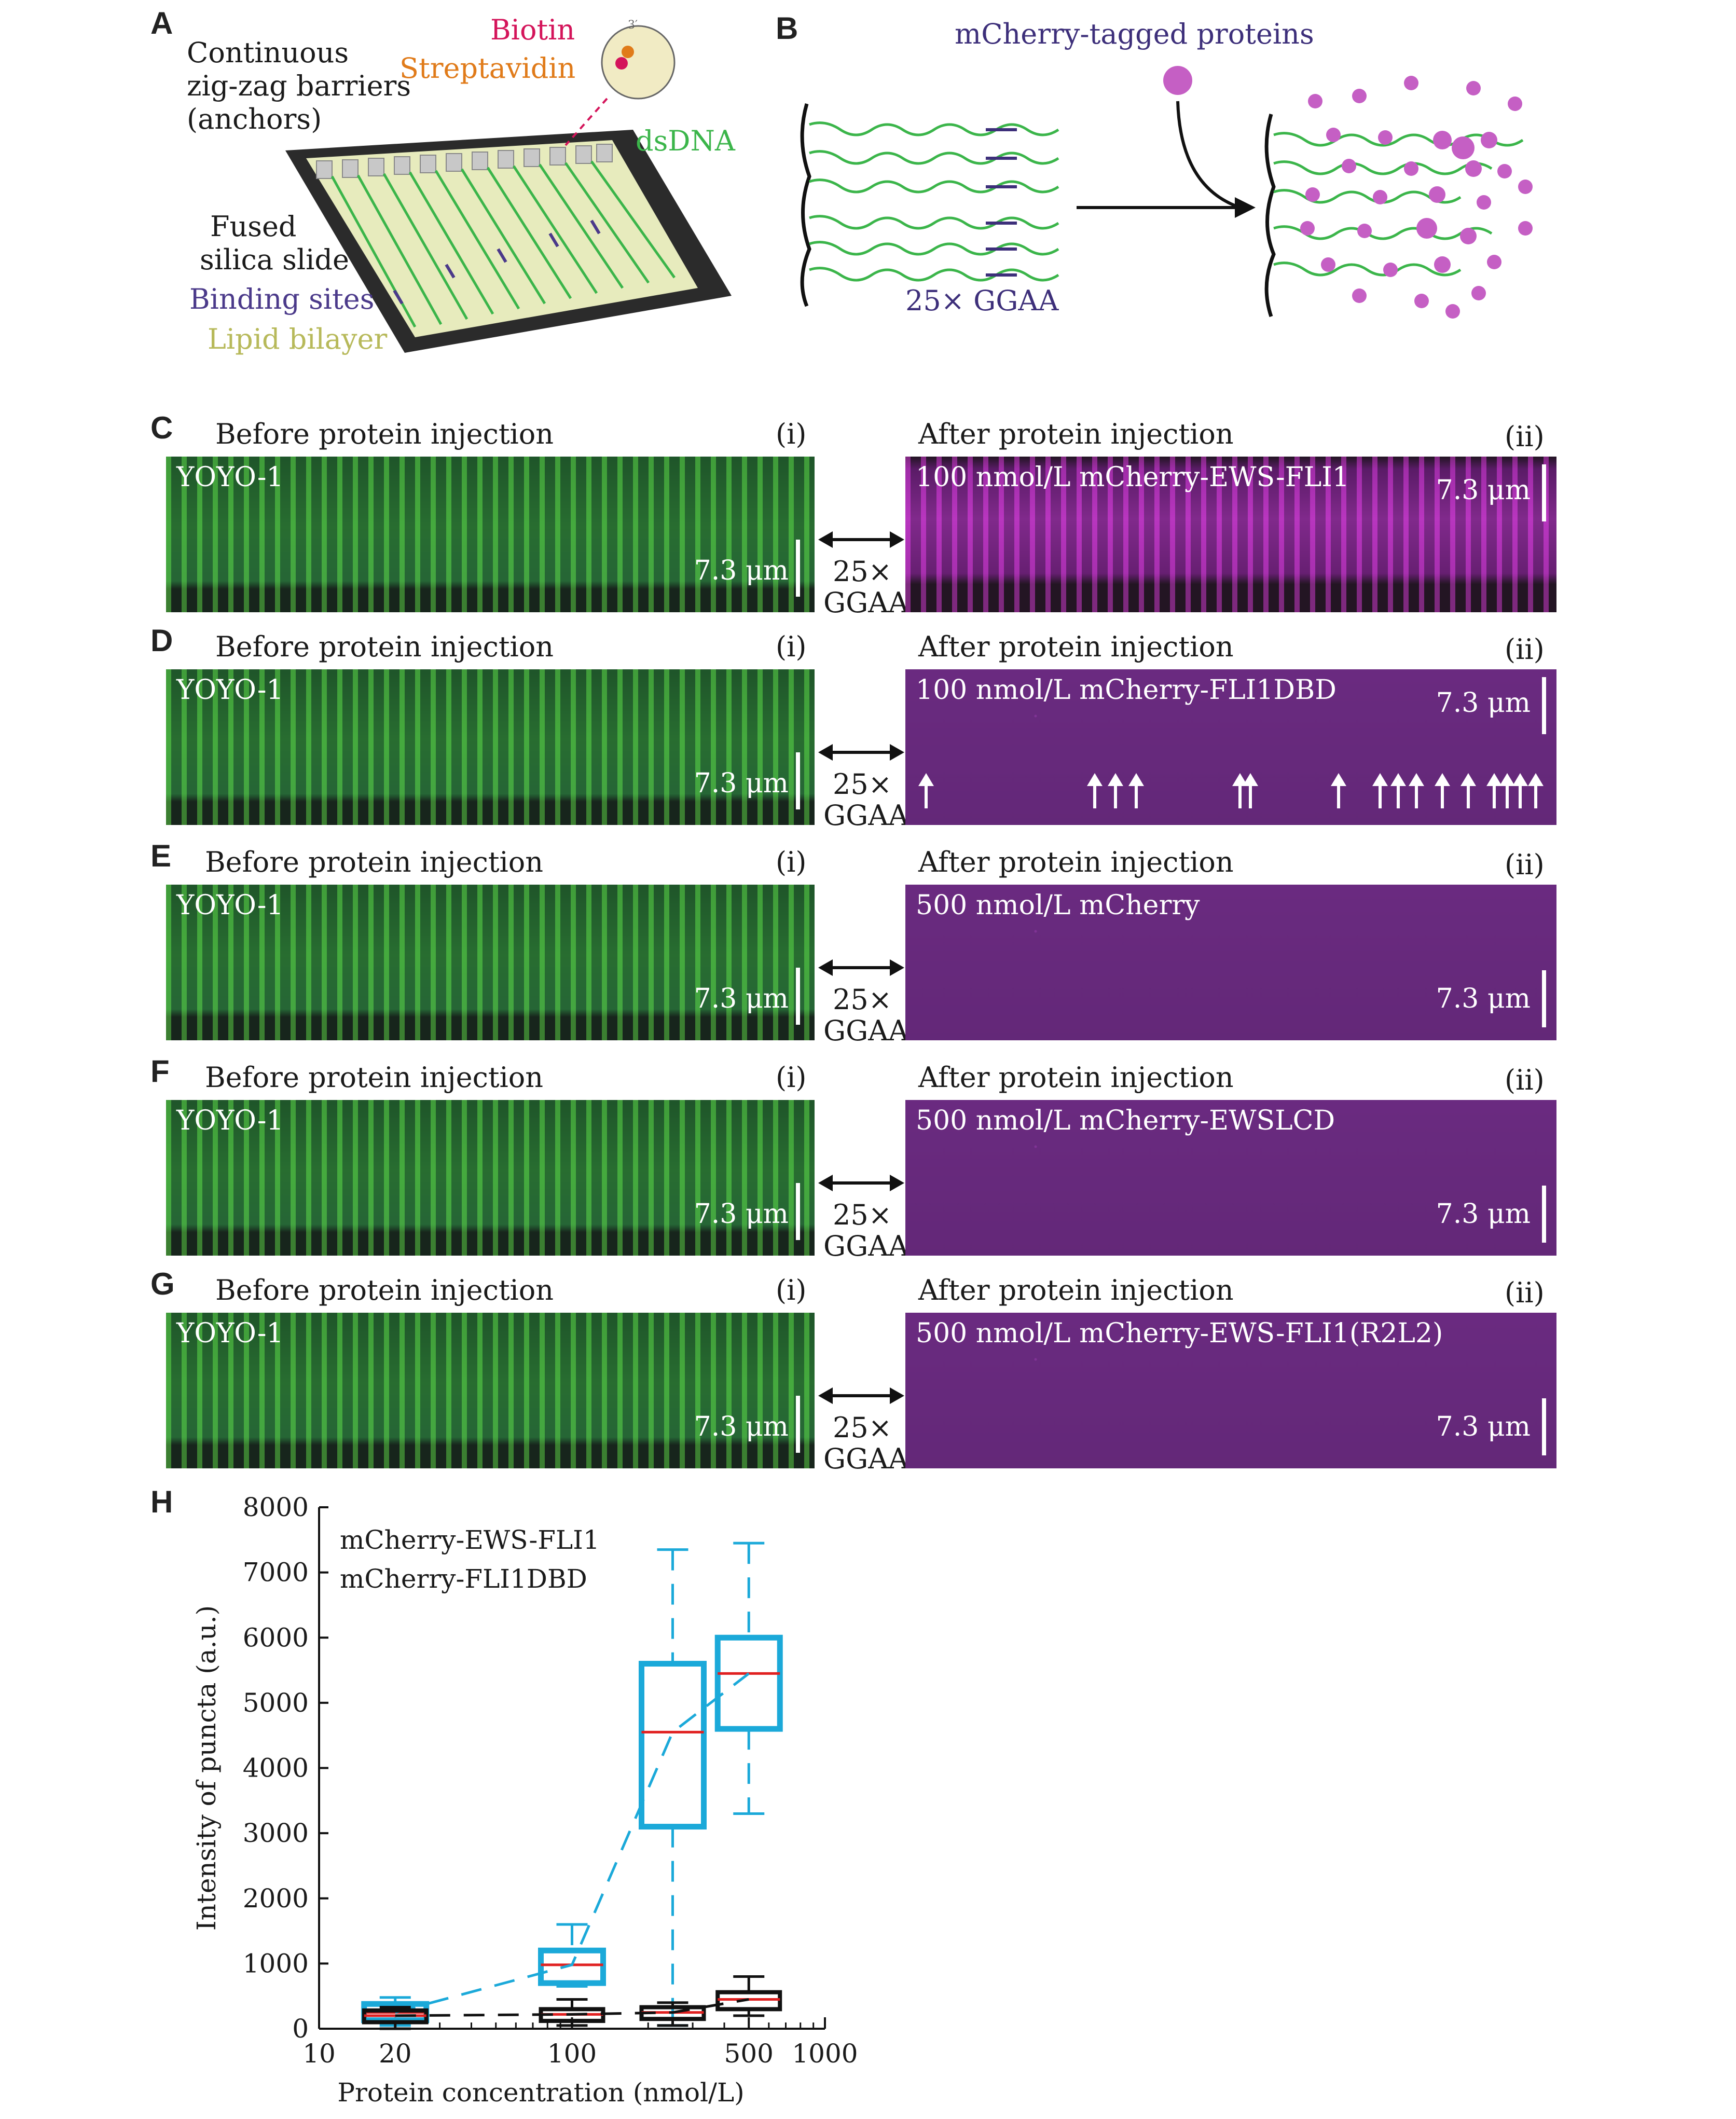 The image size is (1736, 2119). Describe the element at coordinates (275, 244) in the screenshot. I see `fused-silica-label: Fused silica slide` at that location.